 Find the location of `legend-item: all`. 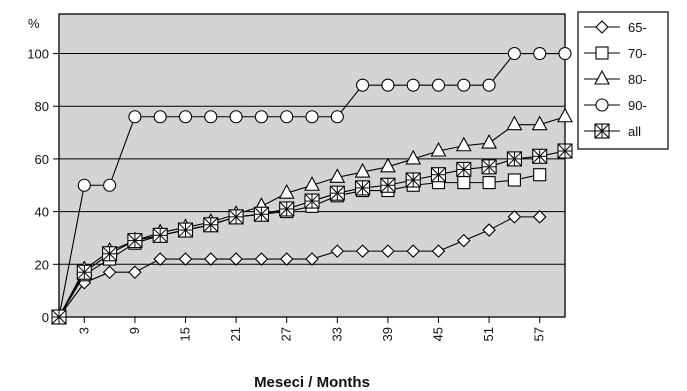

legend-item: all is located at coordinates (612, 131).